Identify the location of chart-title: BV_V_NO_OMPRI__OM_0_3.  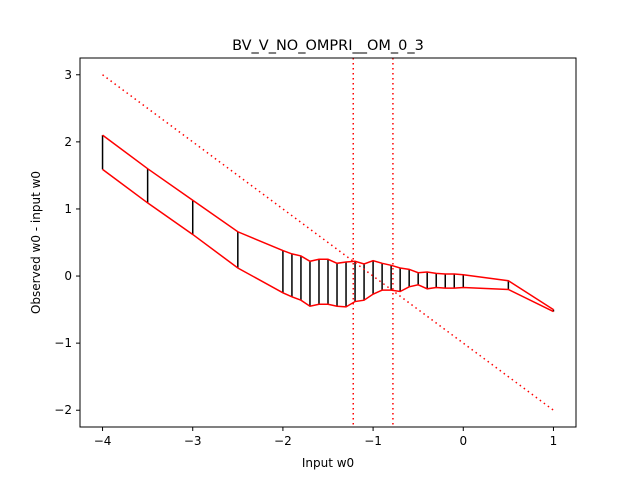
(328, 46).